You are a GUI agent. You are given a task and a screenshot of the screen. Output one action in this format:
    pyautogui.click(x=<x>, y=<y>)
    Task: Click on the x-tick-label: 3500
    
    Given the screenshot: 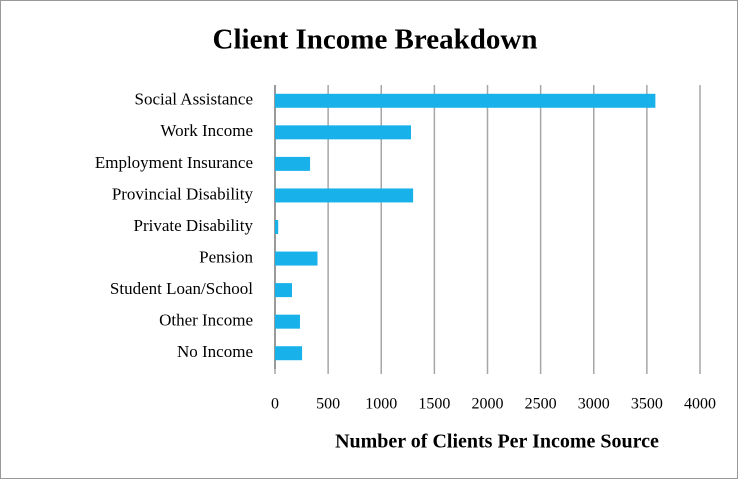 What is the action you would take?
    pyautogui.click(x=647, y=404)
    